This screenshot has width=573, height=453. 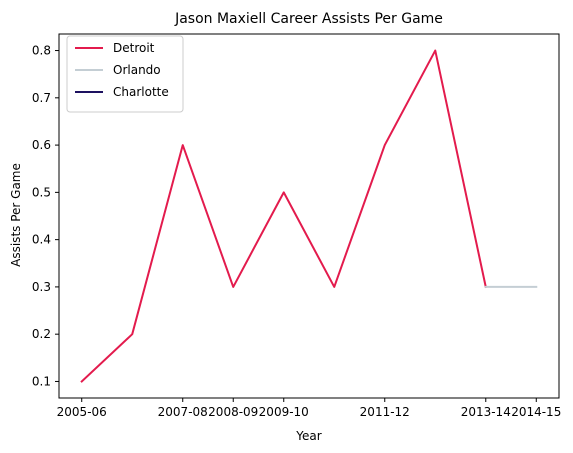 I want to click on y-tick-label: 0.6, so click(x=41, y=145).